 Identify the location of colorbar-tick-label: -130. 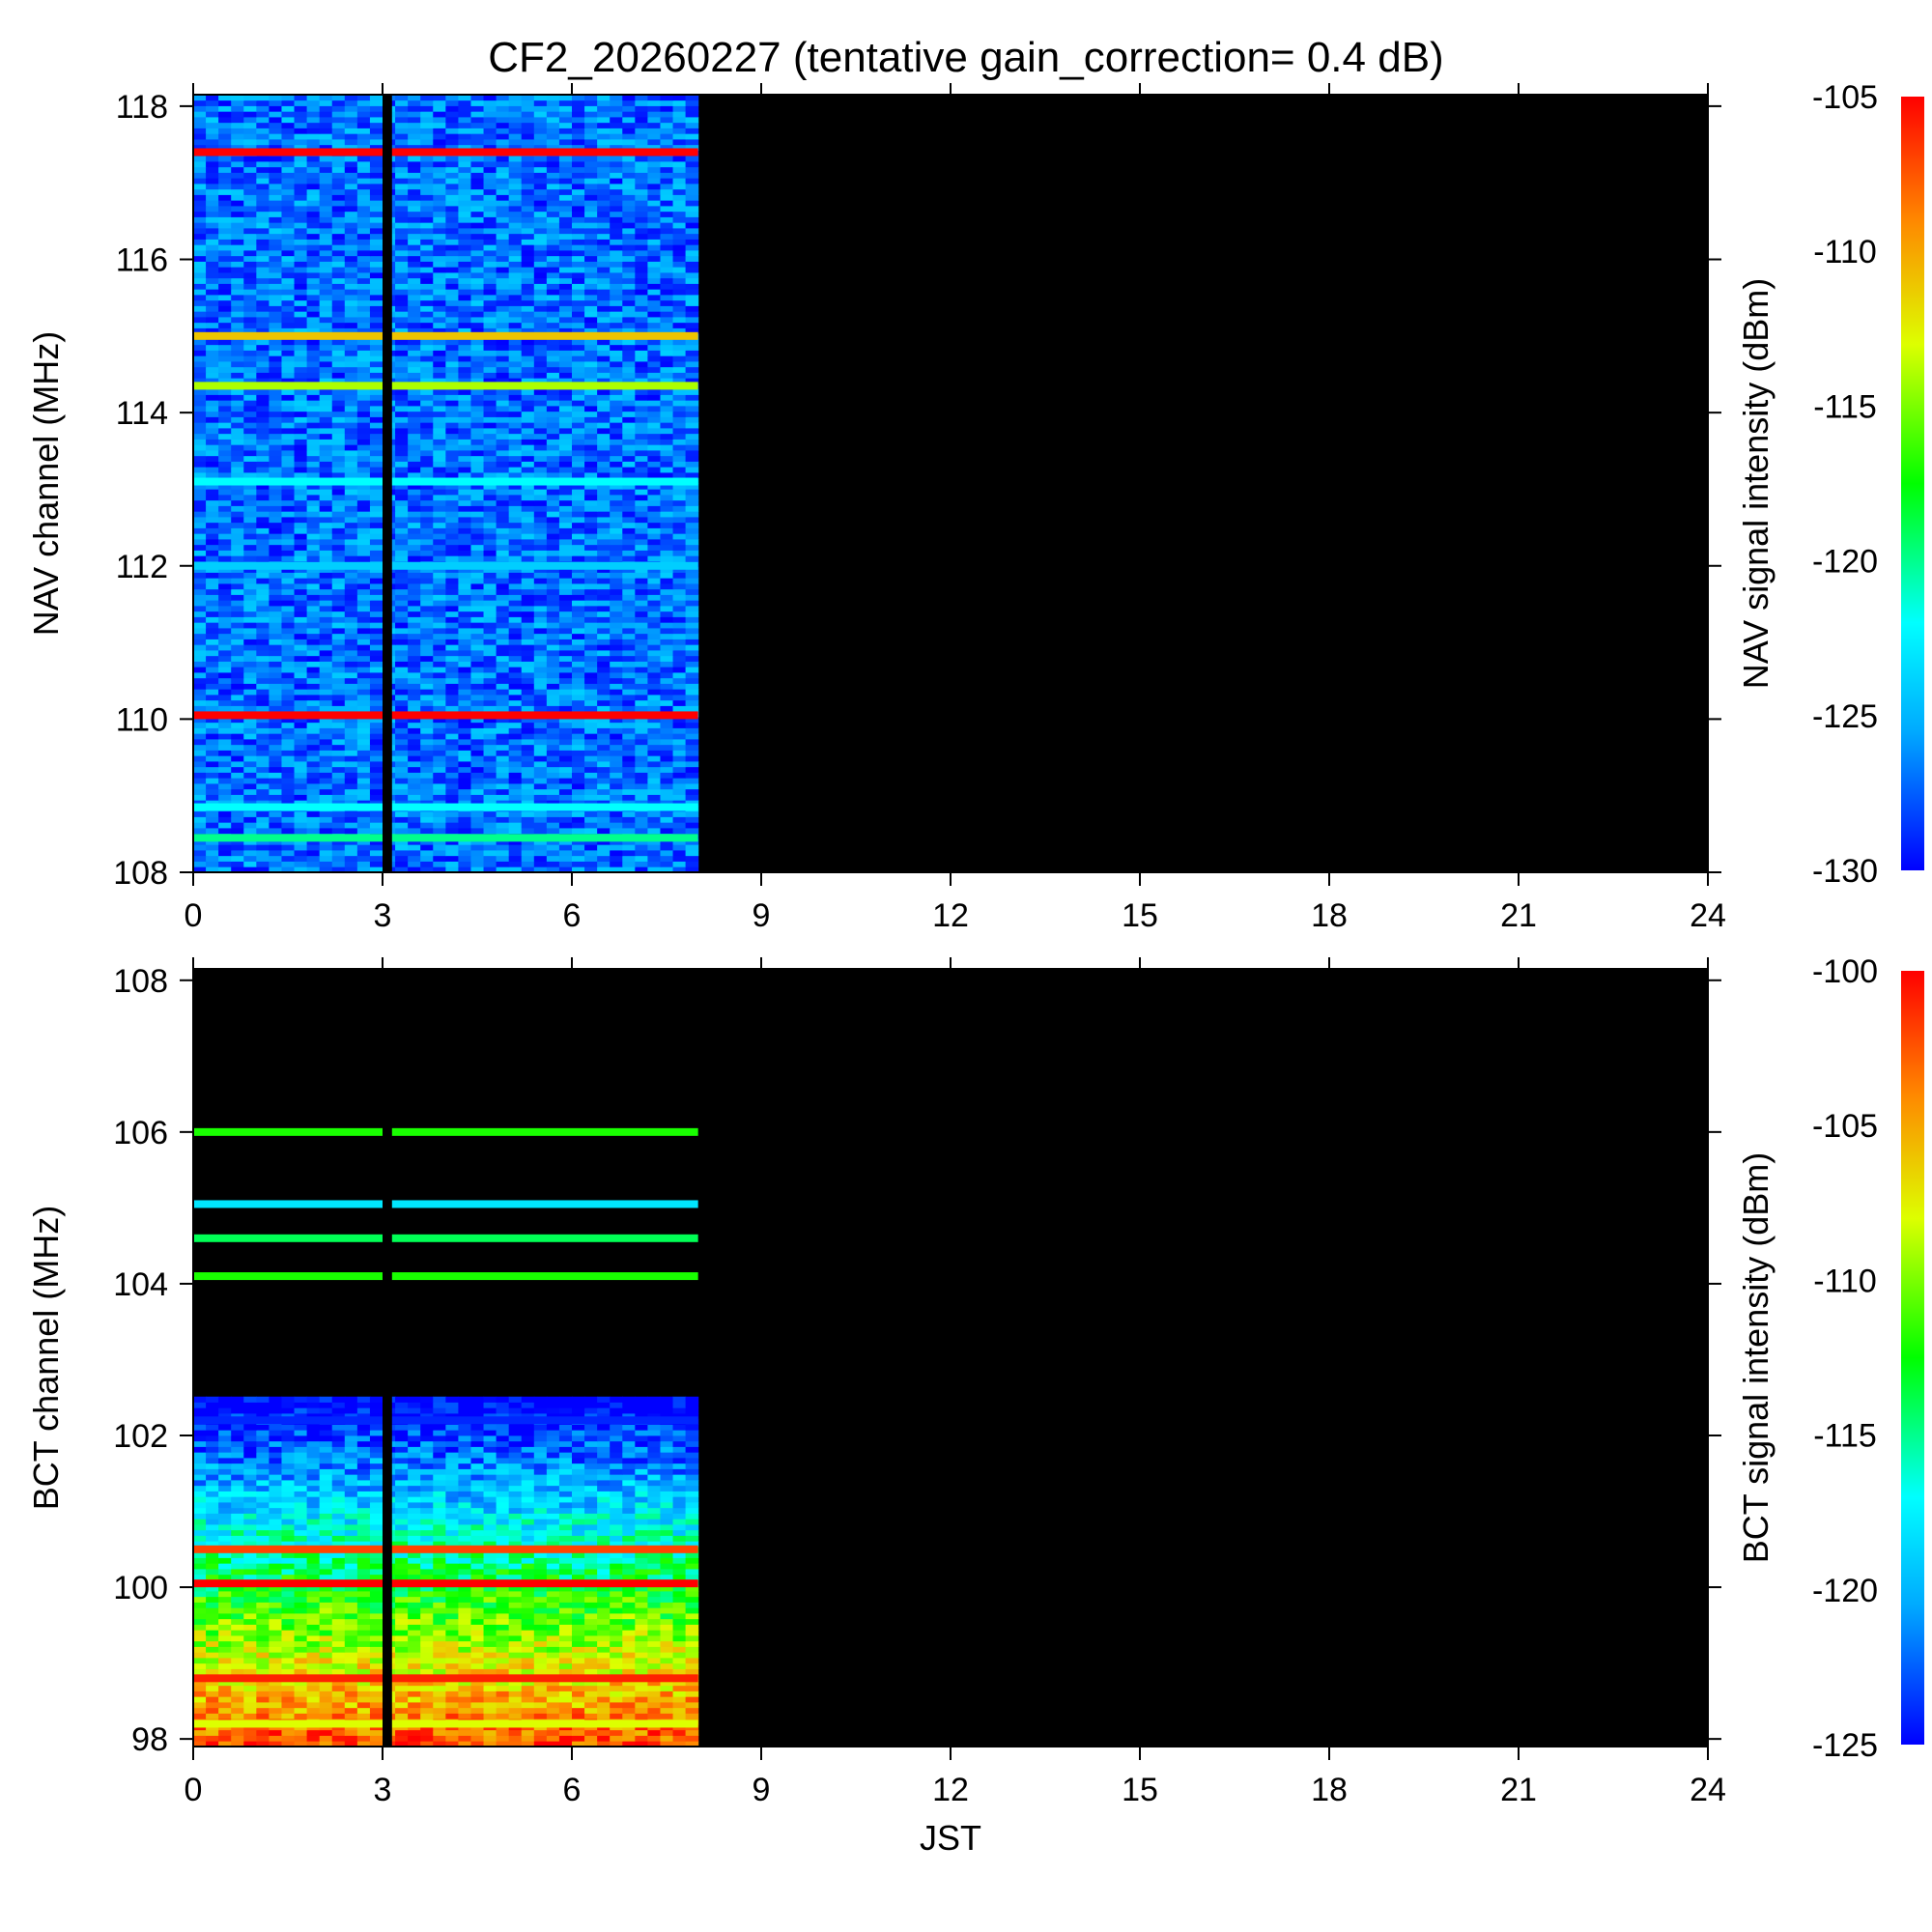
(1845, 871).